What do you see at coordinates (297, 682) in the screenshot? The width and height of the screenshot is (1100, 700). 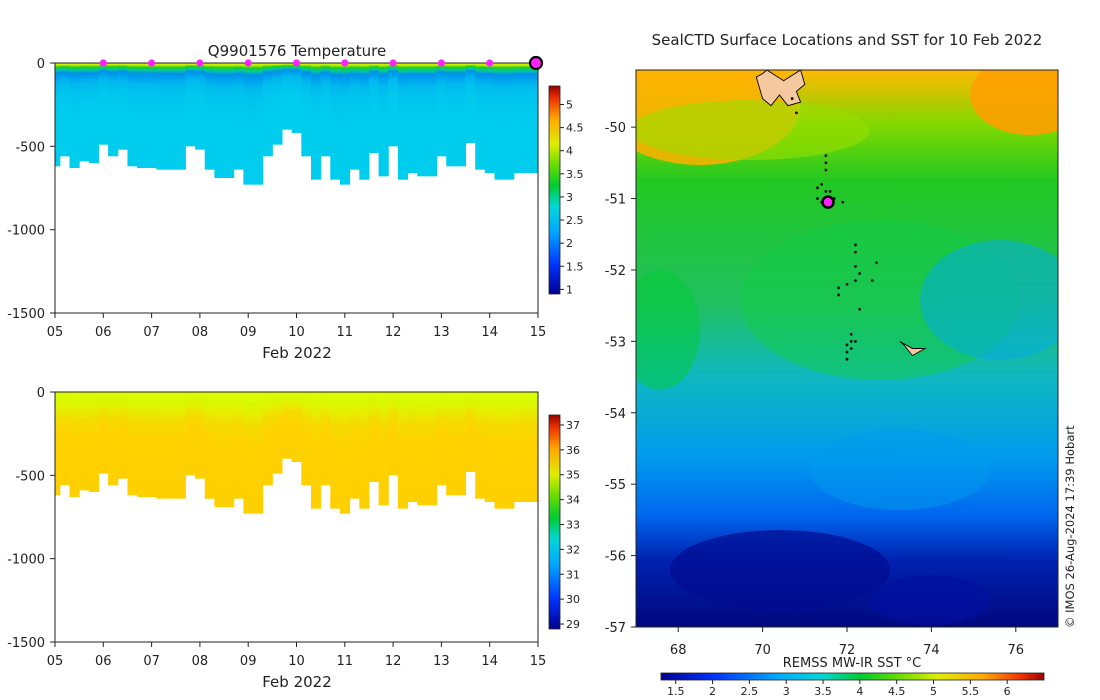 I see `salinity-xlabel: Feb 2022` at bounding box center [297, 682].